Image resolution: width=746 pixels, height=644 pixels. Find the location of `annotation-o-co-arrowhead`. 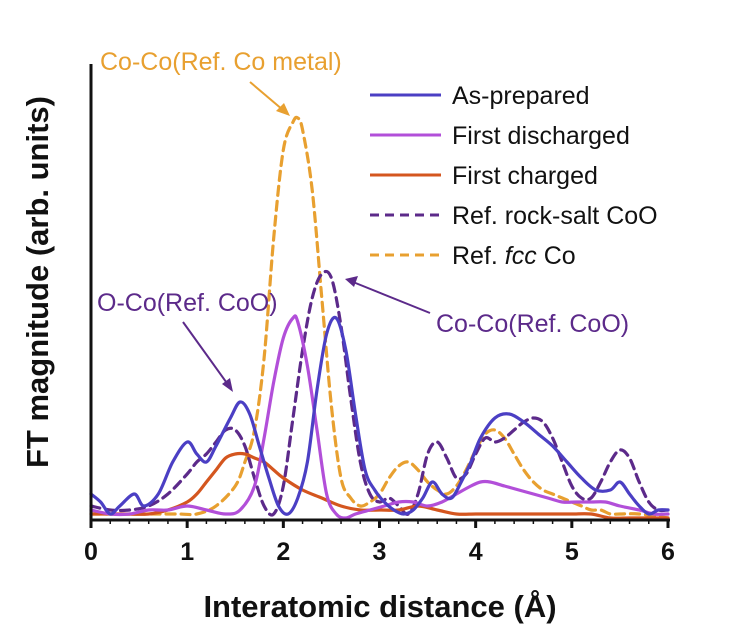

annotation-o-co-arrowhead is located at coordinates (227, 385).